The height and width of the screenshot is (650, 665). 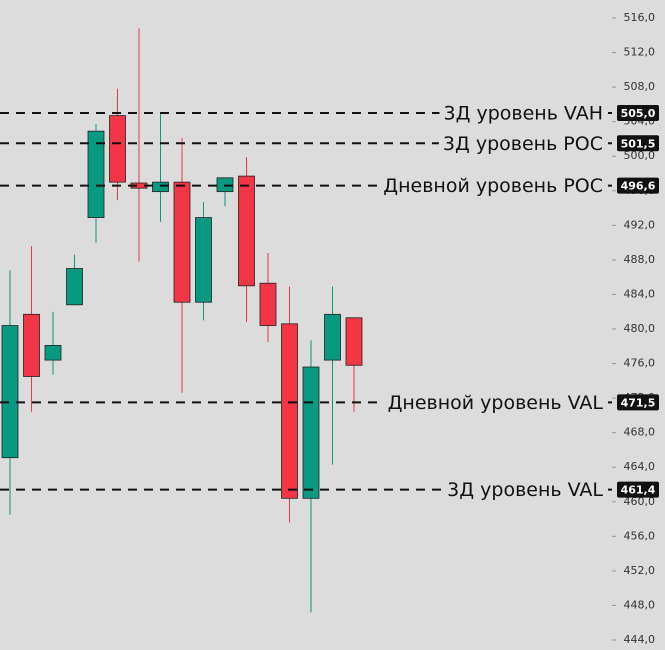 I want to click on y-tick-label: 464,0, so click(x=640, y=466).